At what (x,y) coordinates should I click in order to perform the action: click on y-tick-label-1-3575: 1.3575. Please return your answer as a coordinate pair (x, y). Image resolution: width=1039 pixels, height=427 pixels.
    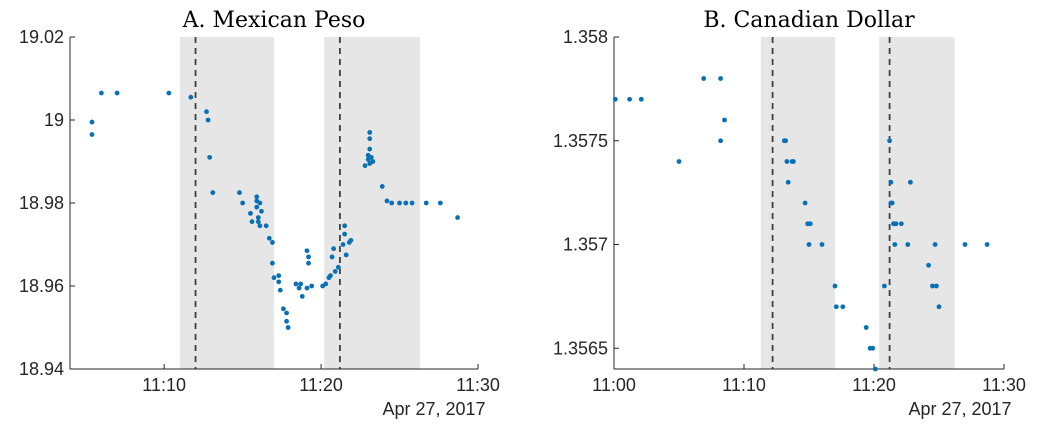
    Looking at the image, I should click on (580, 141).